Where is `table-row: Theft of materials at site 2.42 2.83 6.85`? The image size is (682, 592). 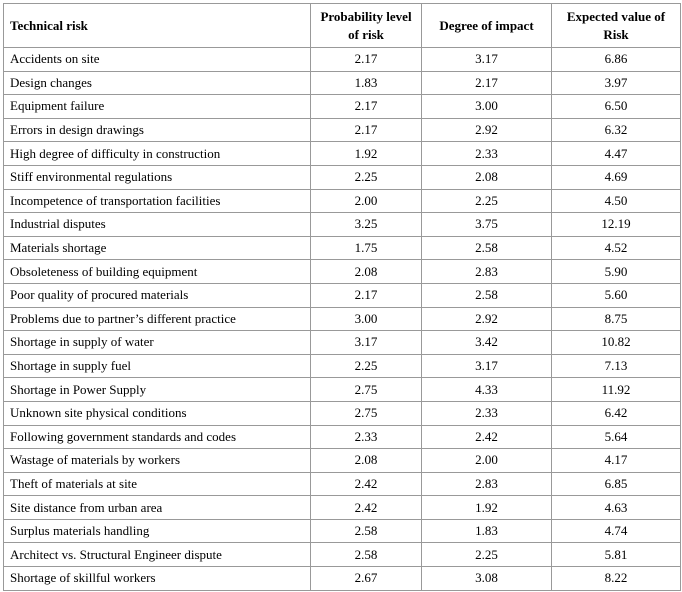 table-row: Theft of materials at site 2.42 2.83 6.85 is located at coordinates (342, 484).